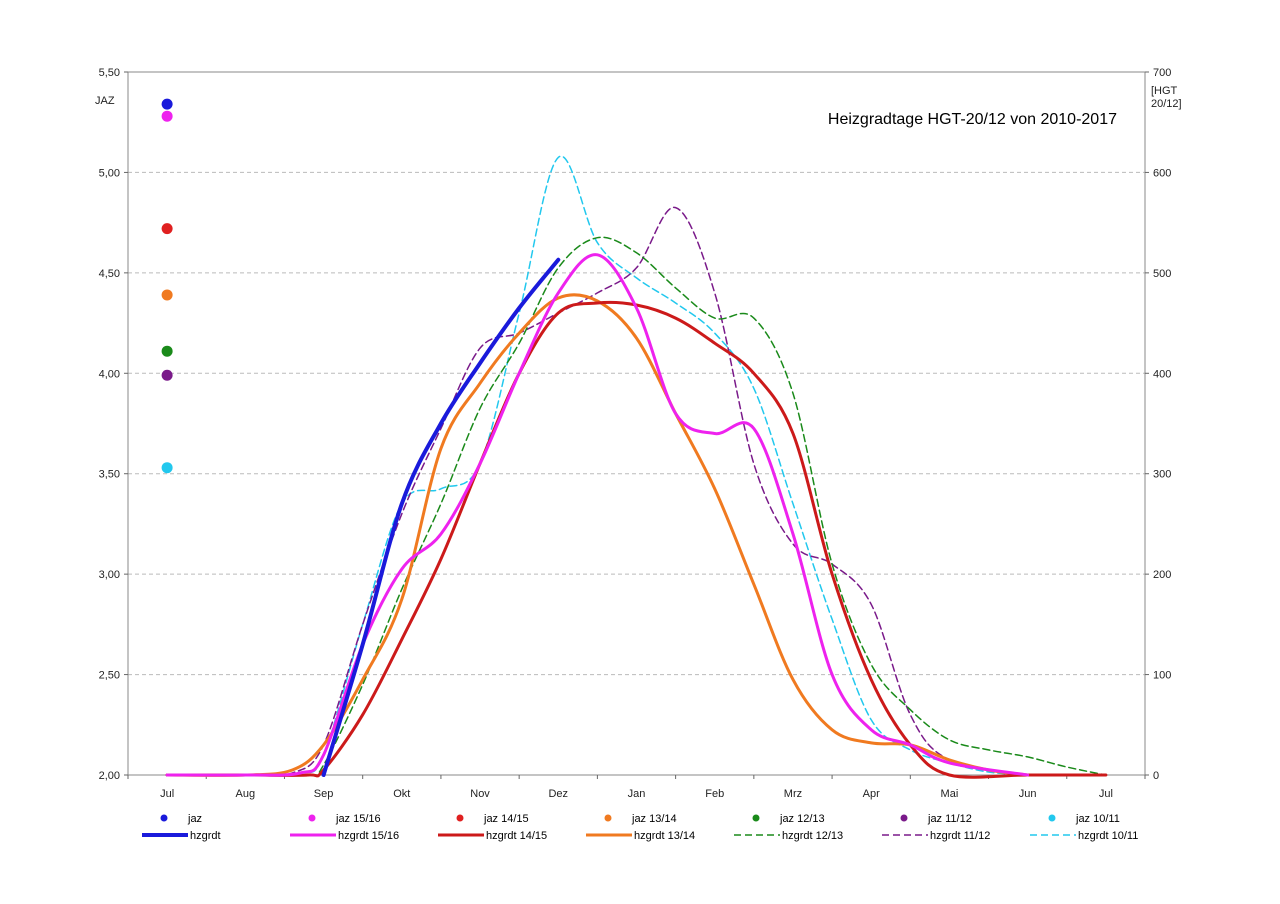 Image resolution: width=1280 pixels, height=904 pixels. What do you see at coordinates (972, 119) in the screenshot?
I see `chart-title: Heizgradtage HGT-20/12 von 2010-2017` at bounding box center [972, 119].